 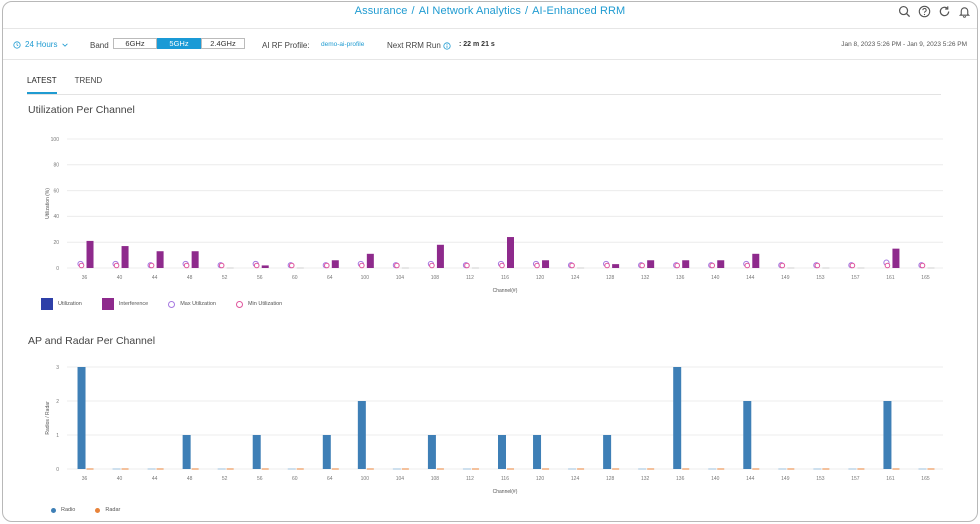 What do you see at coordinates (400, 479) in the screenshot?
I see `x-tick-label: 104` at bounding box center [400, 479].